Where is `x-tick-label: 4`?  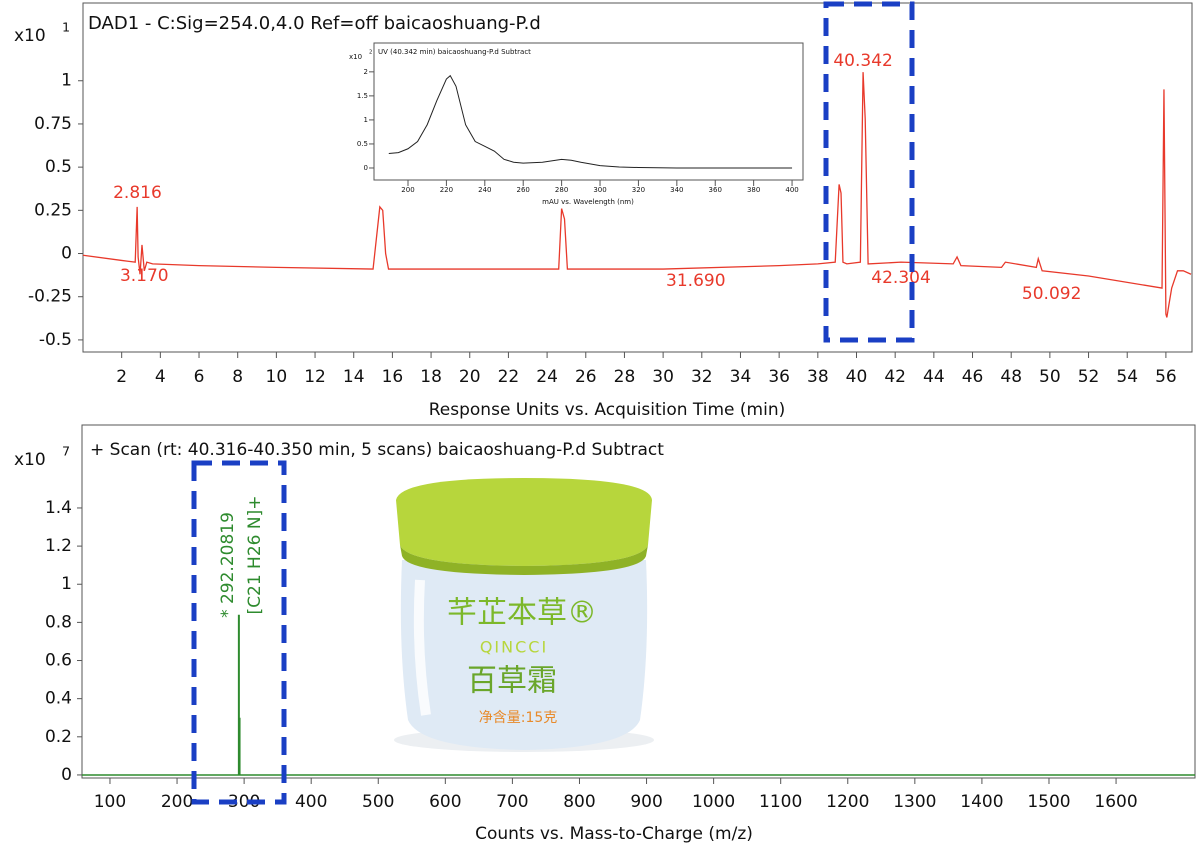 x-tick-label: 4 is located at coordinates (160, 377).